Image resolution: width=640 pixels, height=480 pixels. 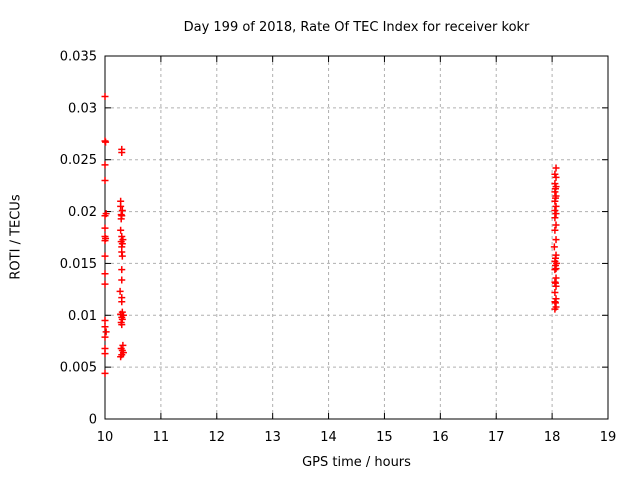 I want to click on x-tick-label: 11, so click(x=161, y=437).